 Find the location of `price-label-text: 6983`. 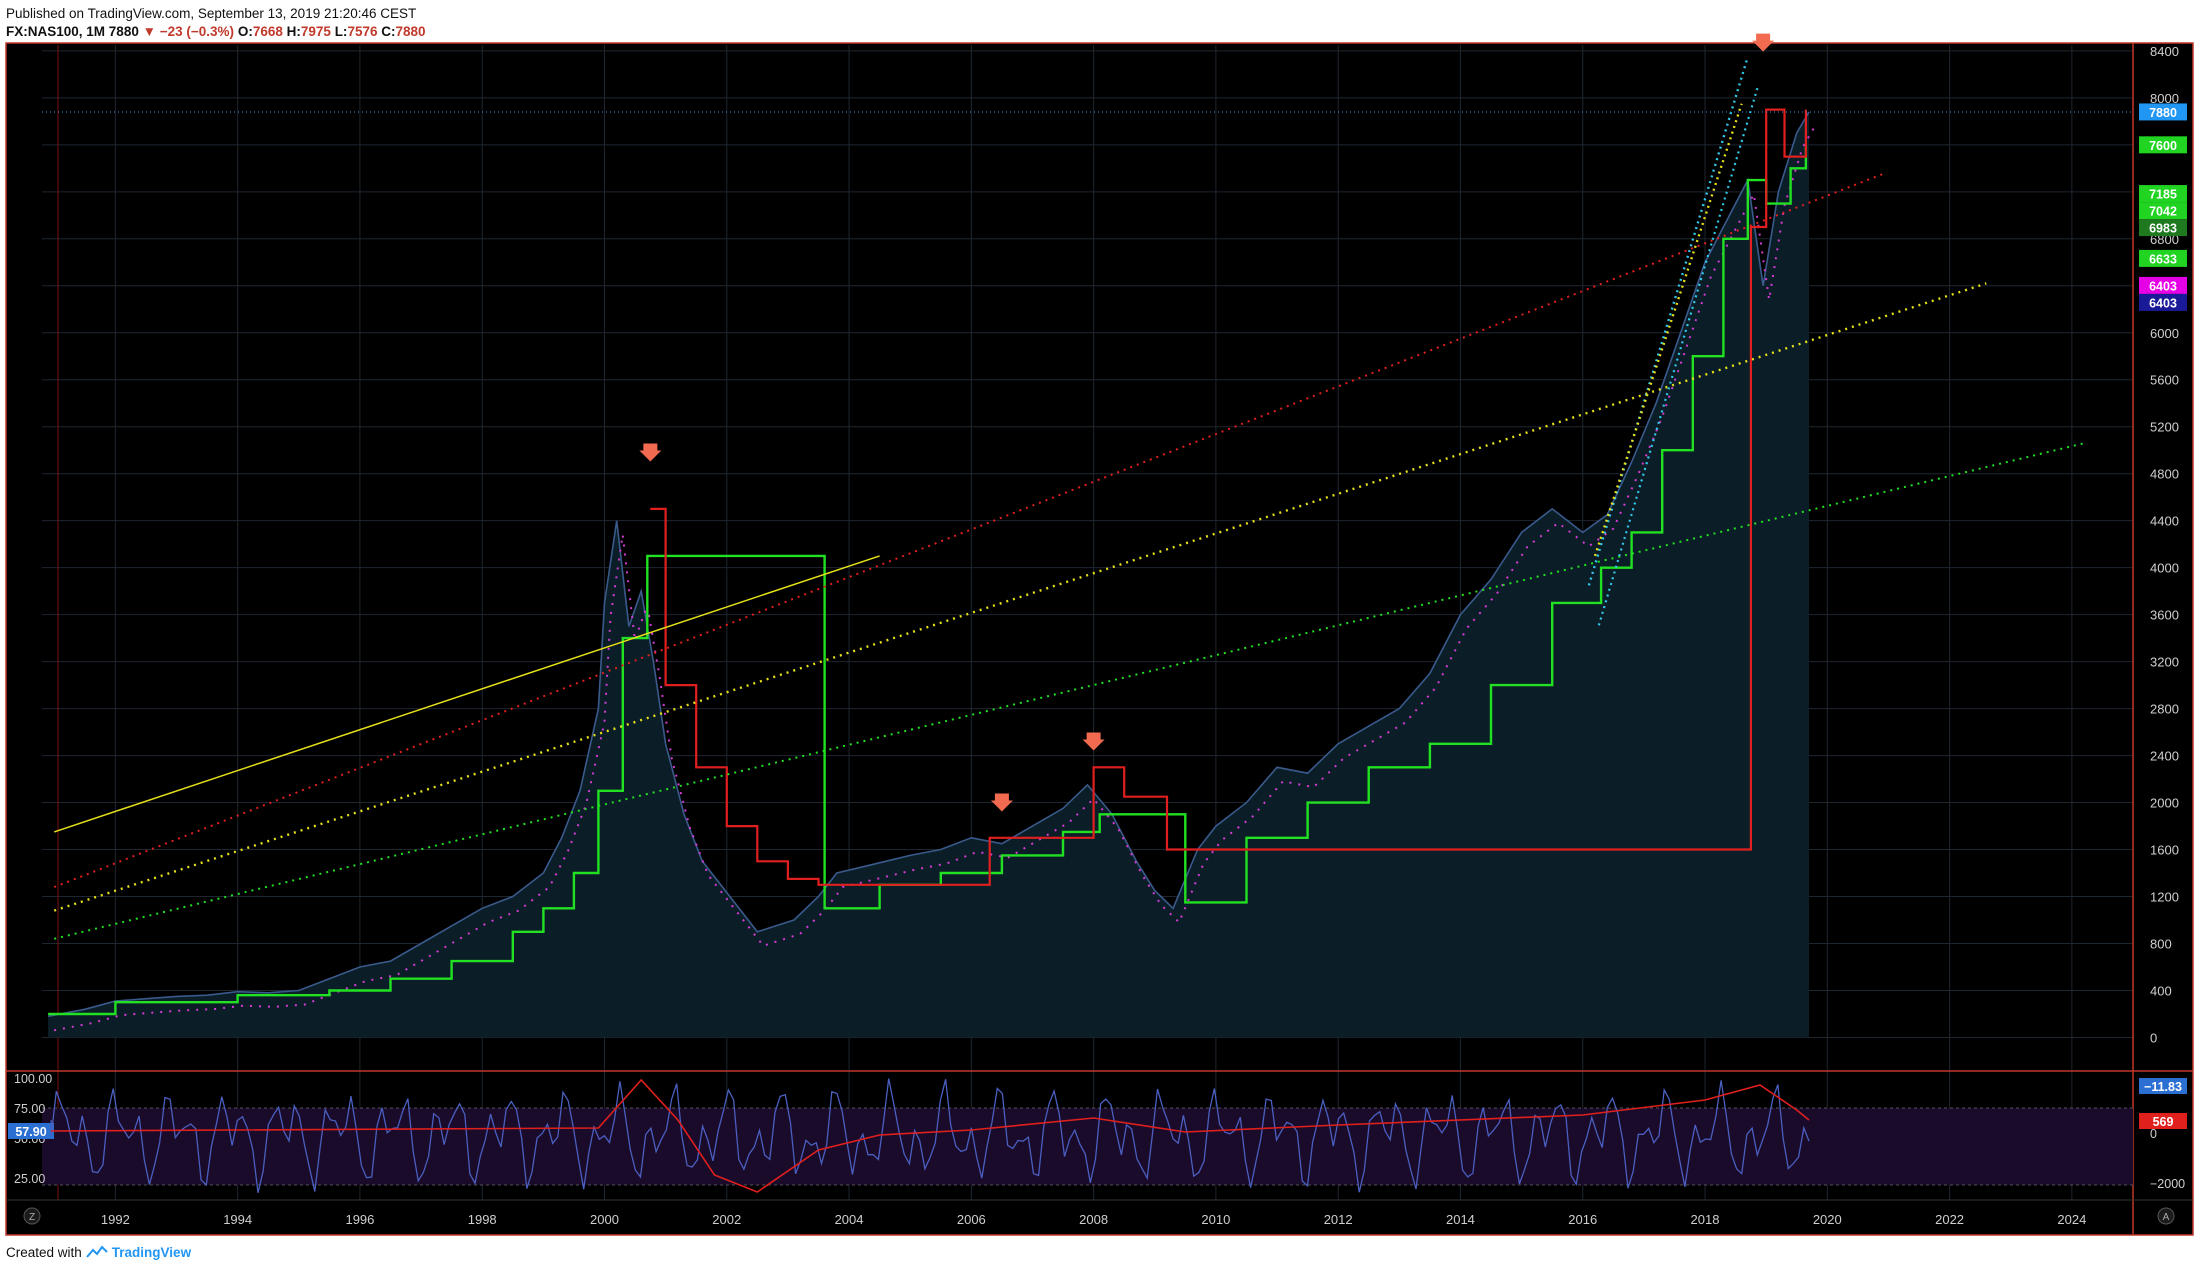

price-label-text: 6983 is located at coordinates (2163, 229).